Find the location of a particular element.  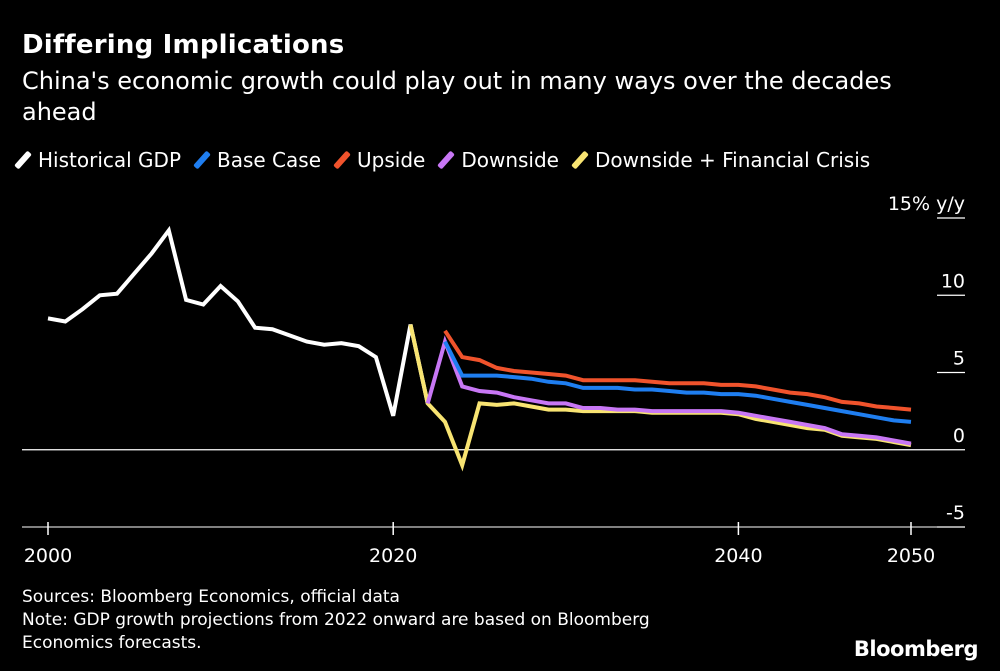

y-tick-label: 15% y/y is located at coordinates (926, 204).